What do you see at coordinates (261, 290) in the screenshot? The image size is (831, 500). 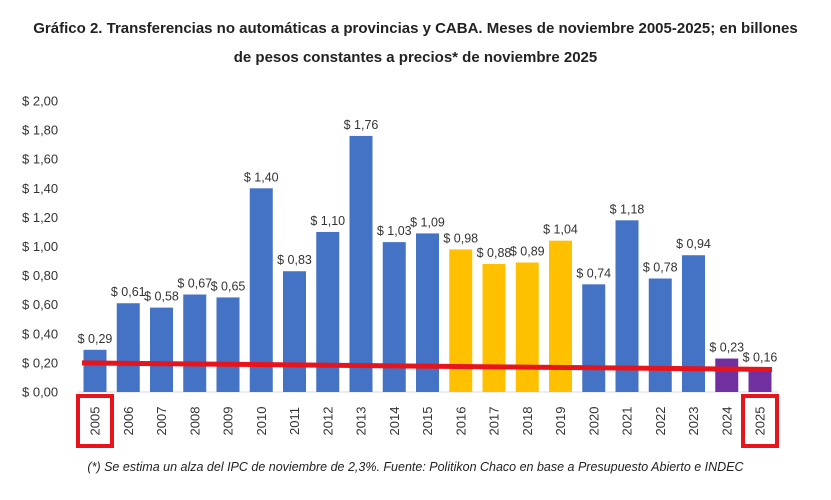 I see `bar-2010` at bounding box center [261, 290].